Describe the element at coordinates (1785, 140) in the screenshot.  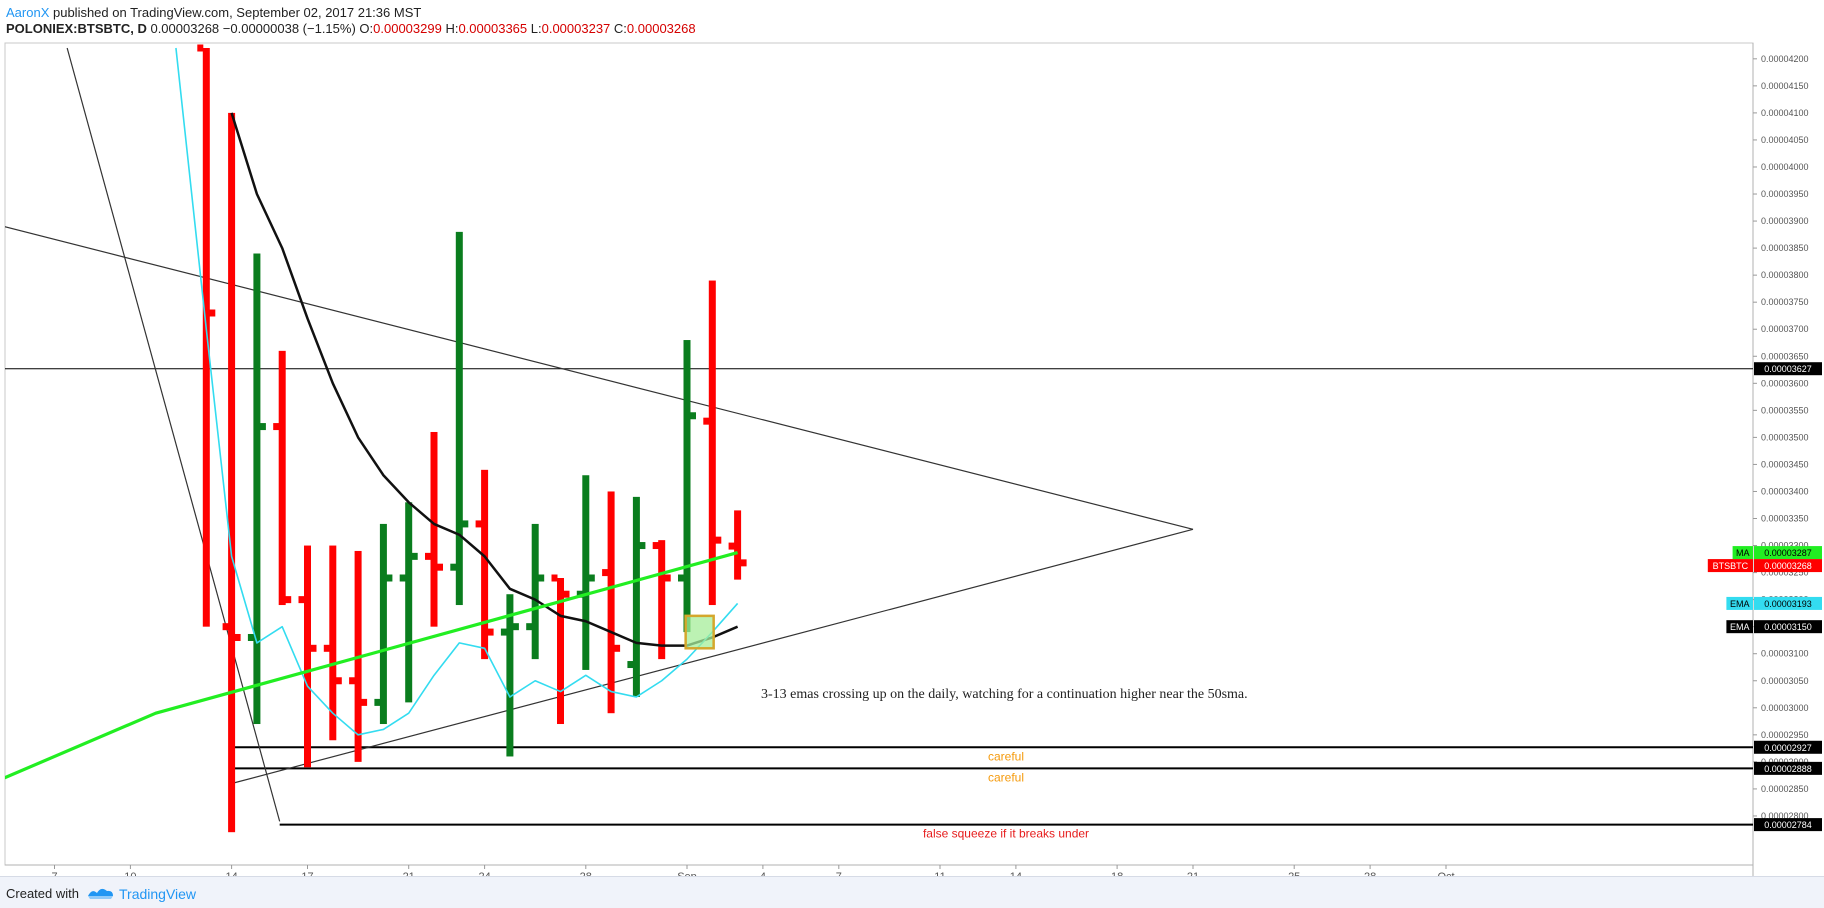
I see `price-tick-label: 0.00004050` at that location.